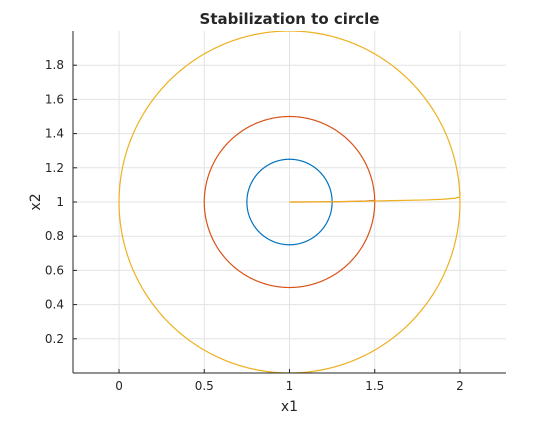 The width and height of the screenshot is (560, 425). I want to click on y-tick-label: 1, so click(60, 202).